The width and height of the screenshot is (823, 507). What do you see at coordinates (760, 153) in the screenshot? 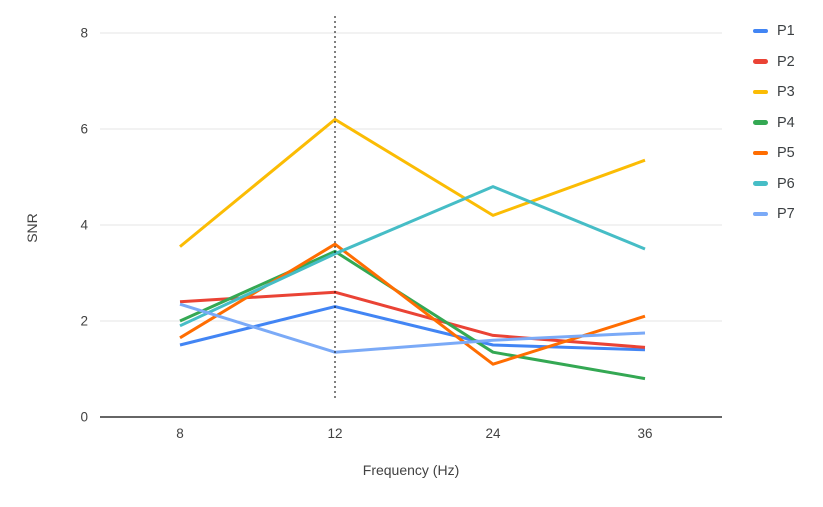
I see `legend-swatch-p5` at bounding box center [760, 153].